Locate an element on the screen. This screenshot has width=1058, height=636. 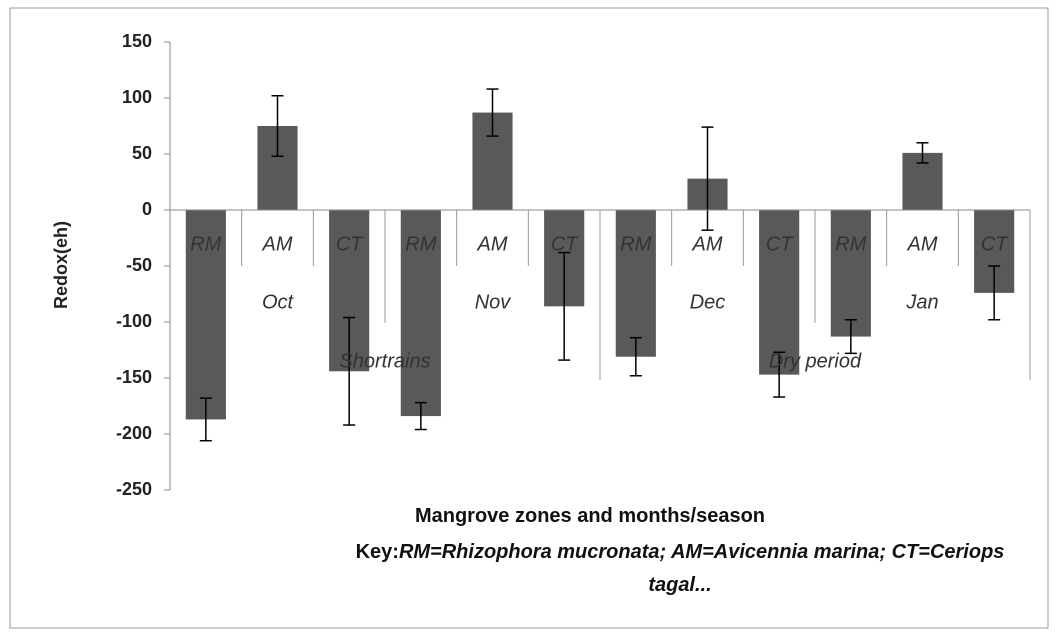
month-label: Jan is located at coordinates (921, 302).